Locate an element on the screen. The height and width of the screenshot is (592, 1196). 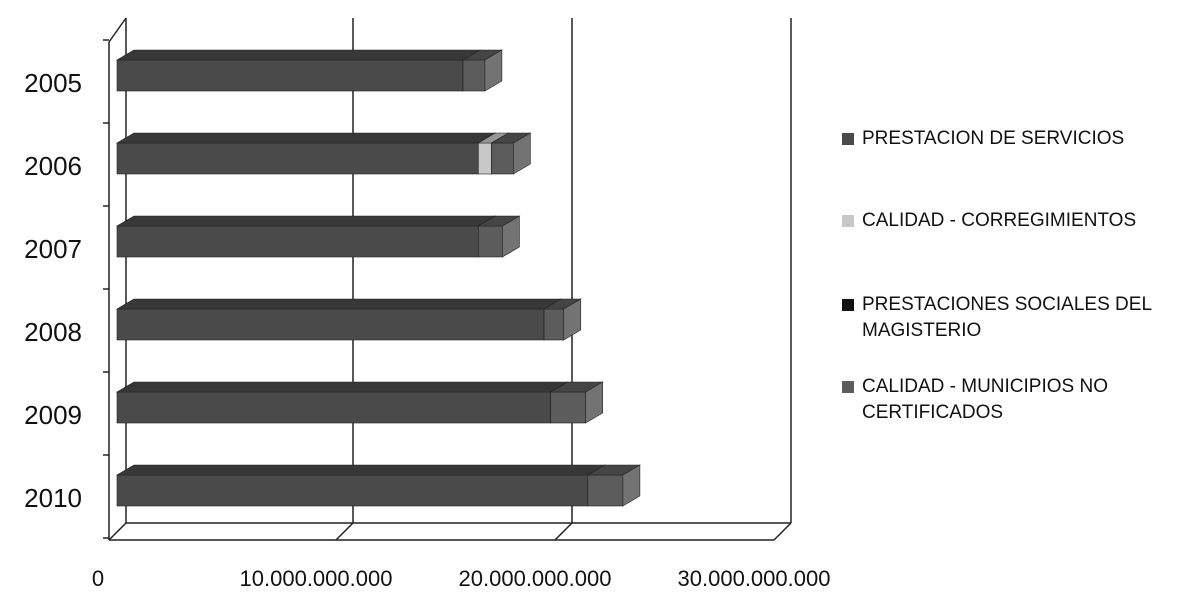
floor-left-edge is located at coordinates (117, 531).